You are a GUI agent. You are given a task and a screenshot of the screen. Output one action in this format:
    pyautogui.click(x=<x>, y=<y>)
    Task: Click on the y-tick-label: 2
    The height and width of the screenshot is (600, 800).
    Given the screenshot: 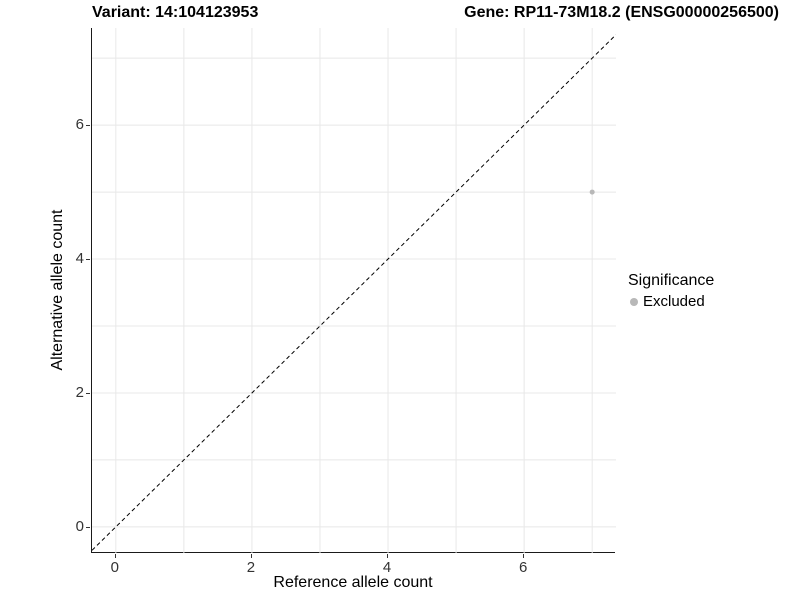 What is the action you would take?
    pyautogui.click(x=79, y=392)
    